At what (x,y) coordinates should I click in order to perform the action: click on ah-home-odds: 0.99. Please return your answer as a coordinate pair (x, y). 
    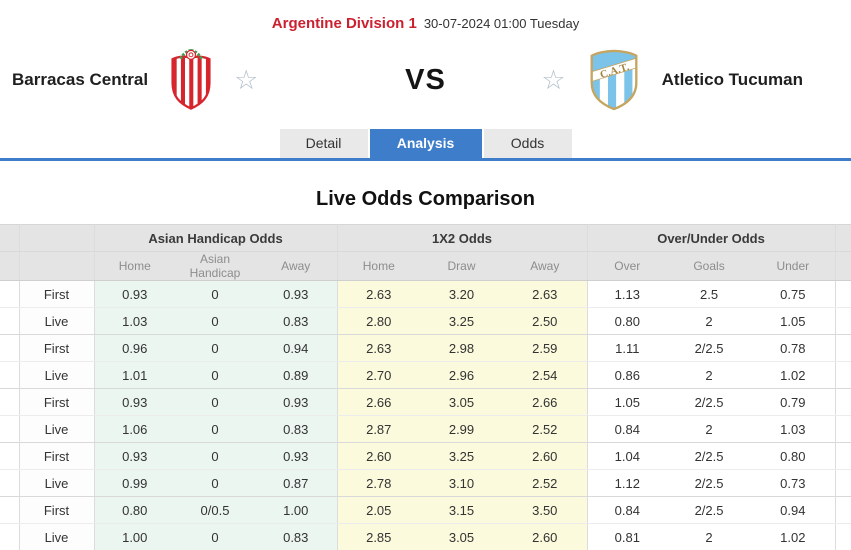
    Looking at the image, I should click on (134, 483).